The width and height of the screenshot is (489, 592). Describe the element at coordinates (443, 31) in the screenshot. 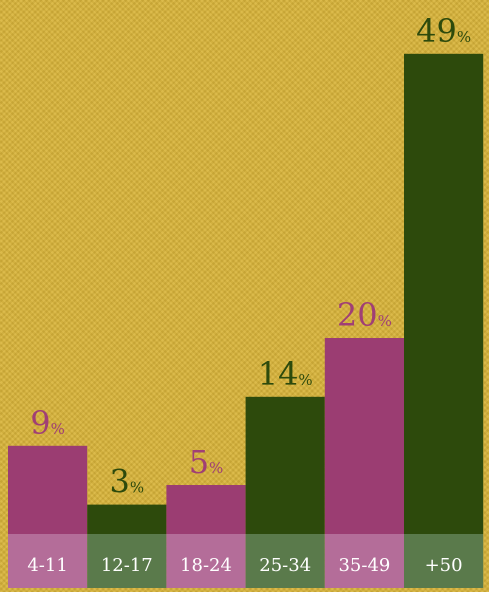

I see `value-label-+50: 49%` at that location.